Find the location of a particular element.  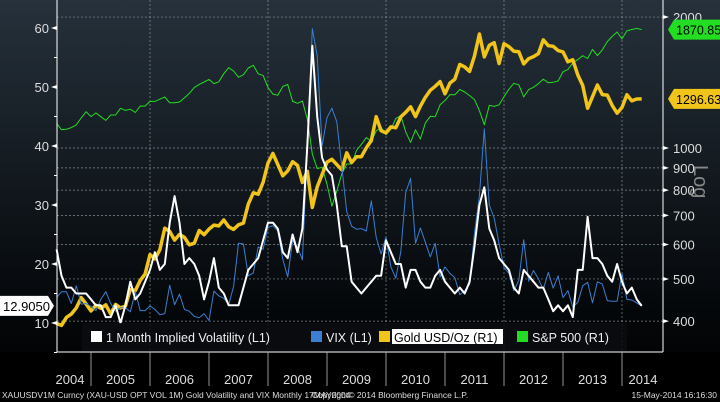

legend-label: 1 Month Implied Volatility (L1) is located at coordinates (188, 338).